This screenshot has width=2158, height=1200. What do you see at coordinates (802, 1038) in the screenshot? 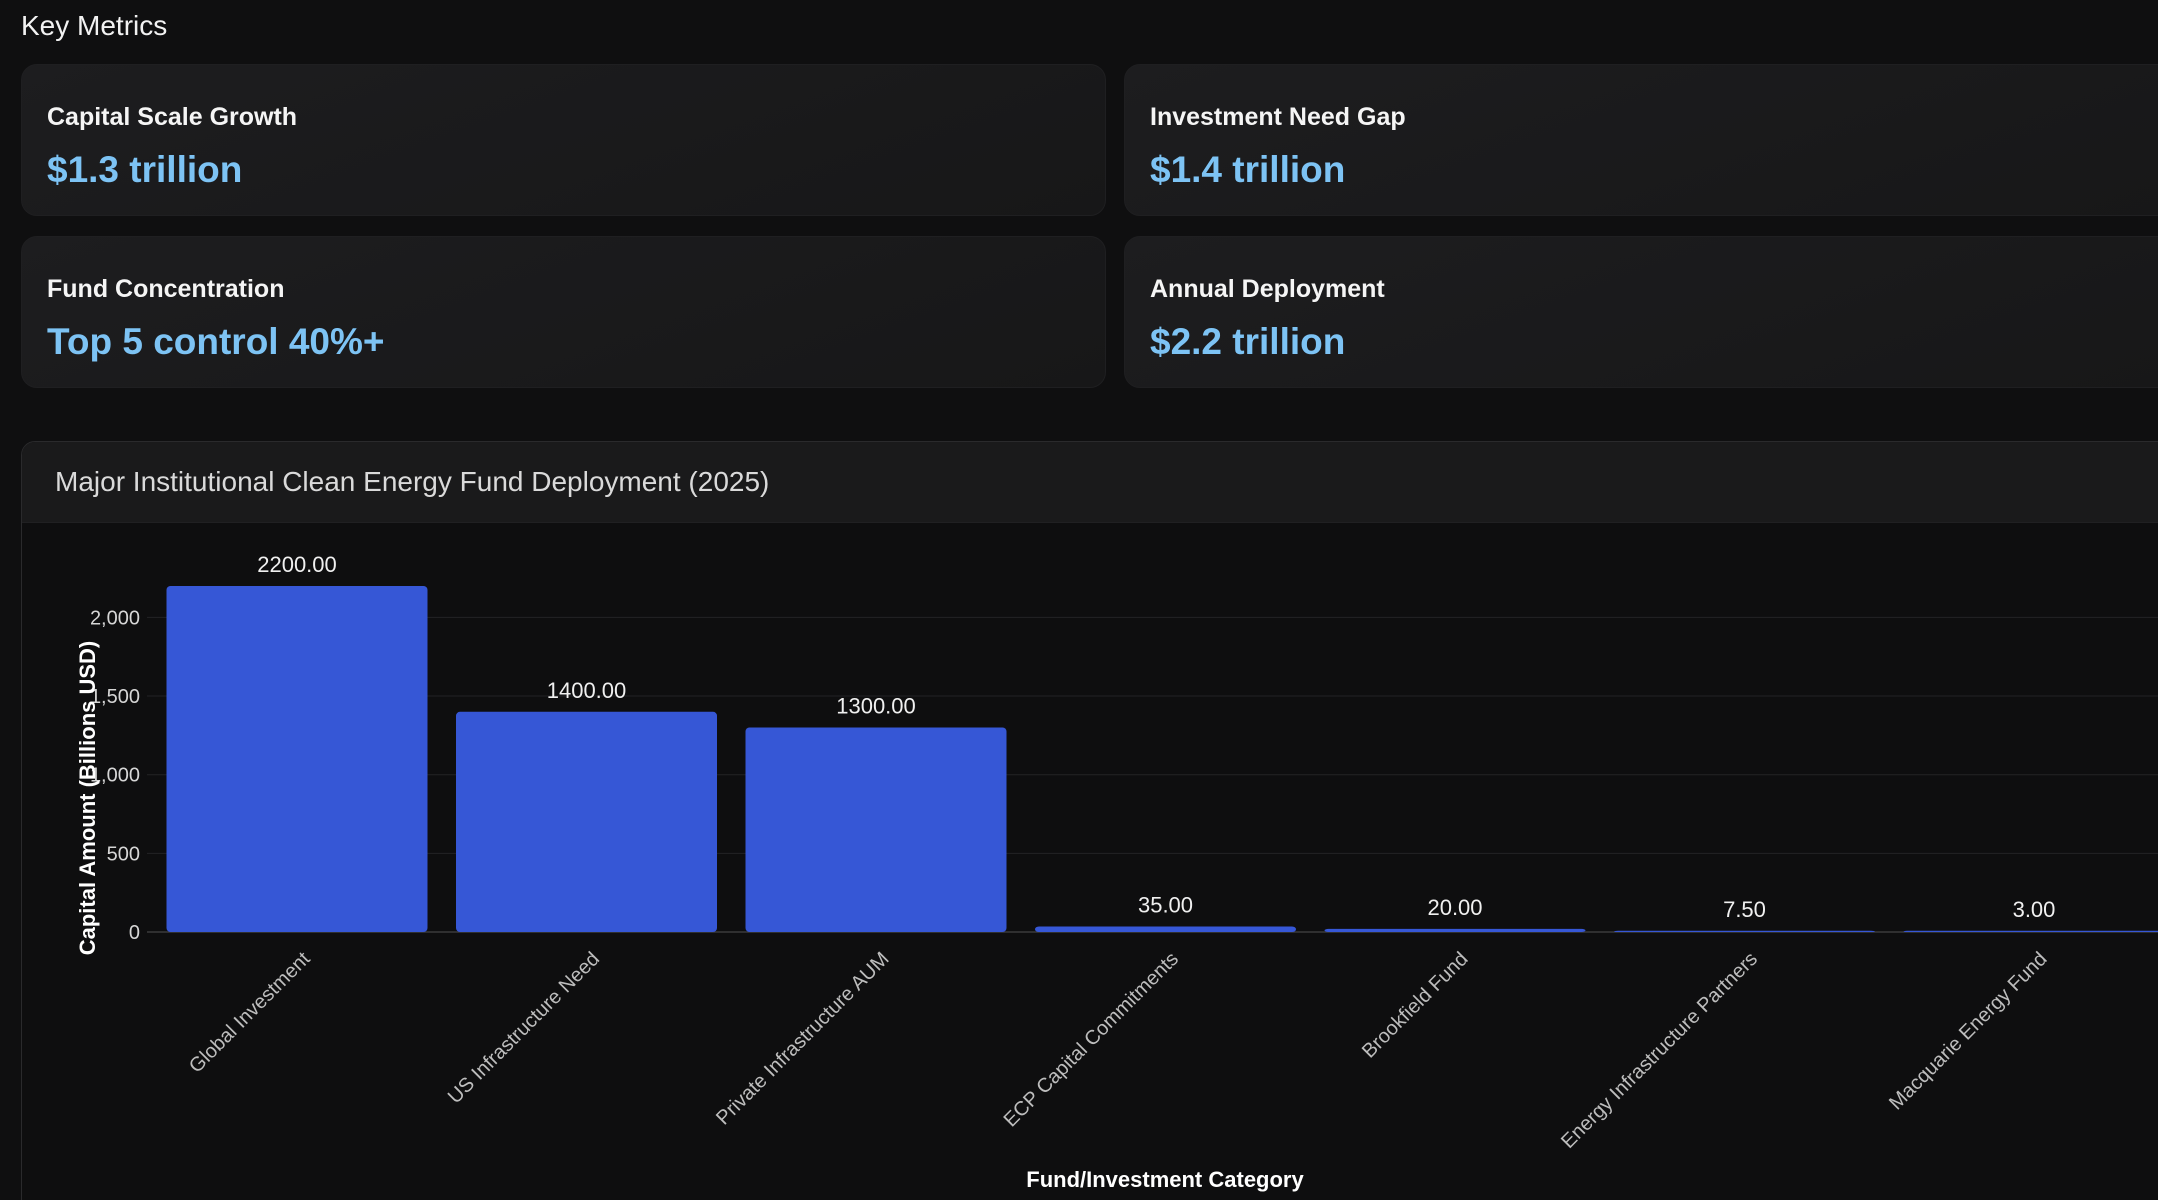
I see `x-tick-label: Private Infrastructure AUM` at bounding box center [802, 1038].